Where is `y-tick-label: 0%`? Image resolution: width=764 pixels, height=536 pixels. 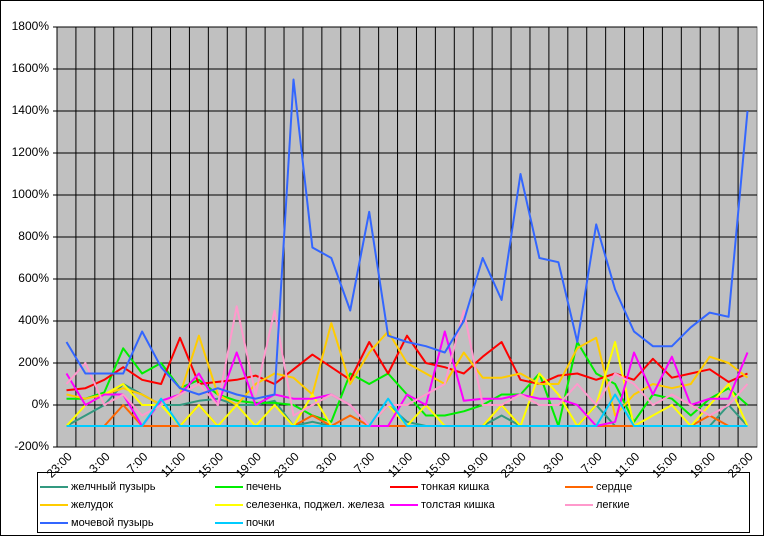 y-tick-label: 0% is located at coordinates (41, 404).